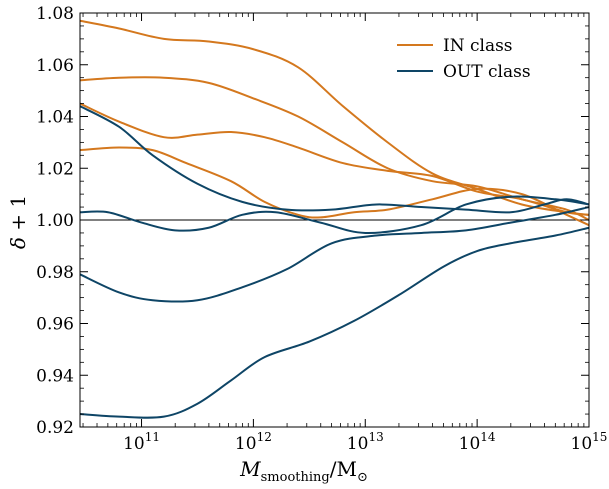  I want to click on x-tick-label: 1012, so click(253, 442).